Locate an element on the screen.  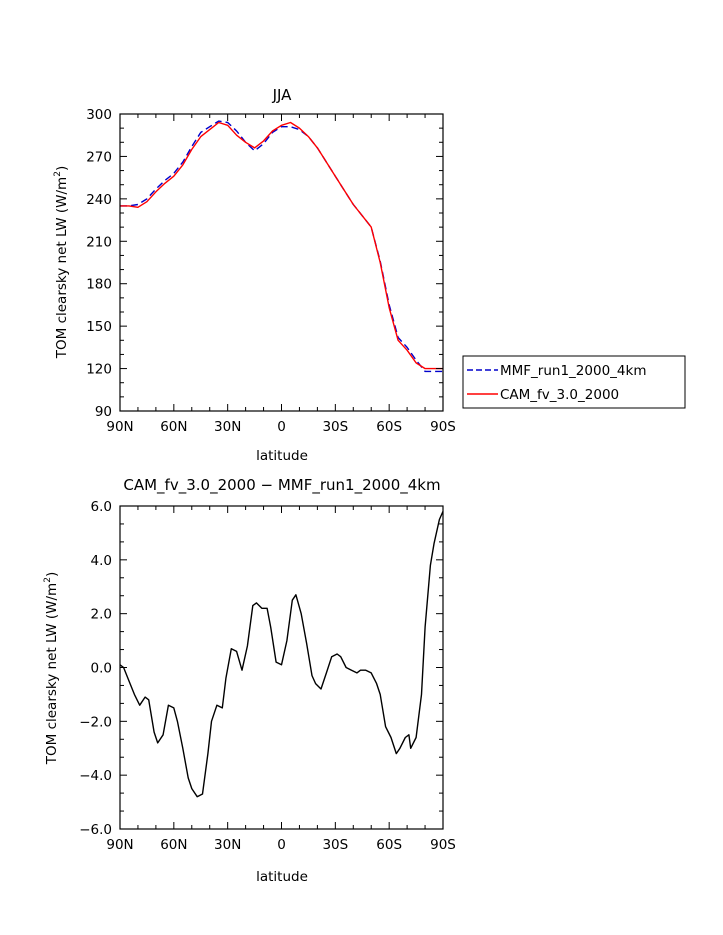
top-xtick-label: 90S is located at coordinates (443, 427).